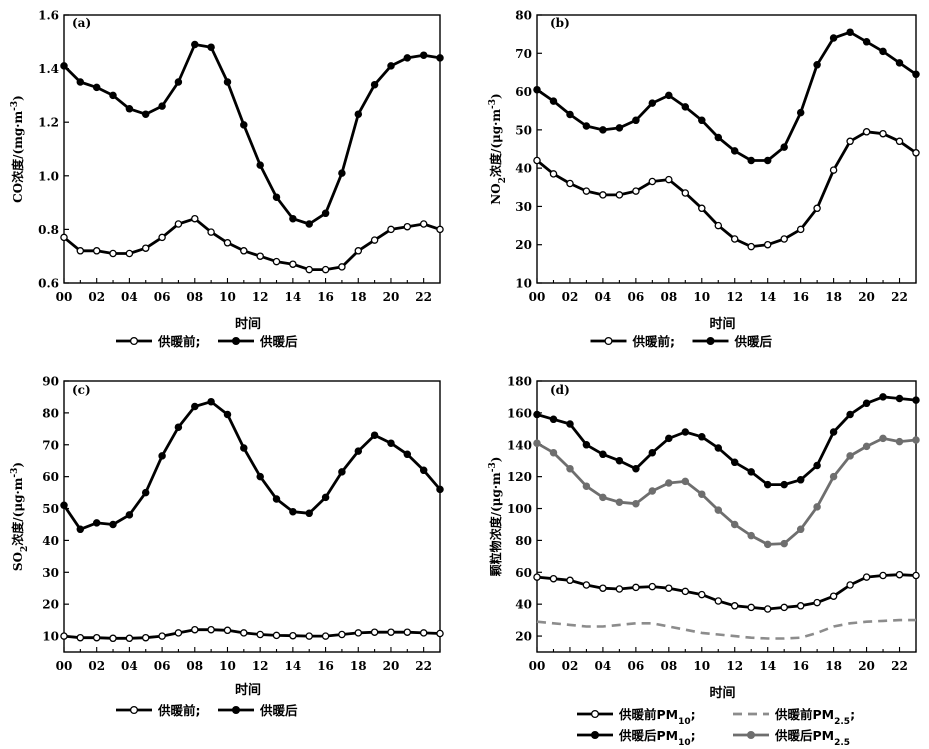 This screenshot has height=749, width=929. I want to click on x-axis-label: 时间, so click(248, 690).